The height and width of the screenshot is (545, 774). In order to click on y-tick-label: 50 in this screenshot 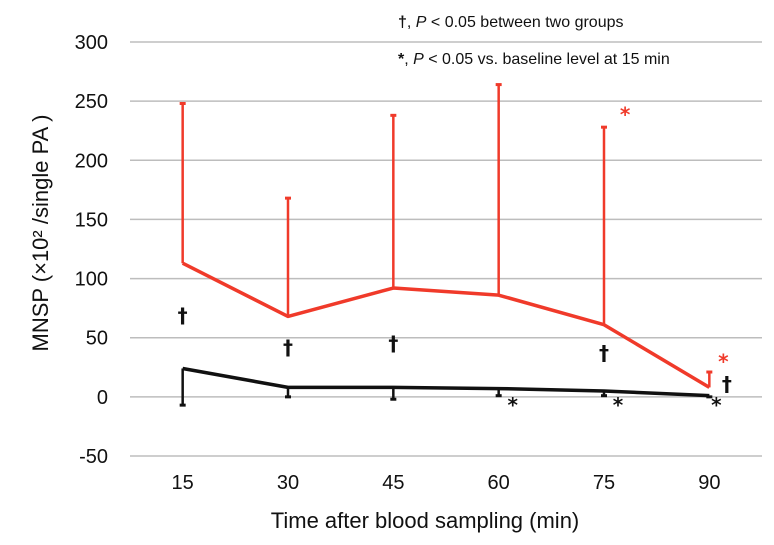, I will do `click(97, 339)`.